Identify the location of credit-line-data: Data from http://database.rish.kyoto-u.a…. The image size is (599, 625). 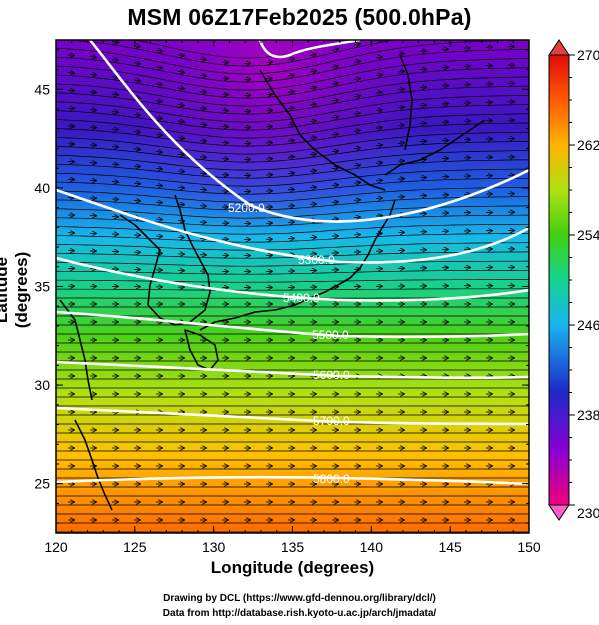
(299, 613).